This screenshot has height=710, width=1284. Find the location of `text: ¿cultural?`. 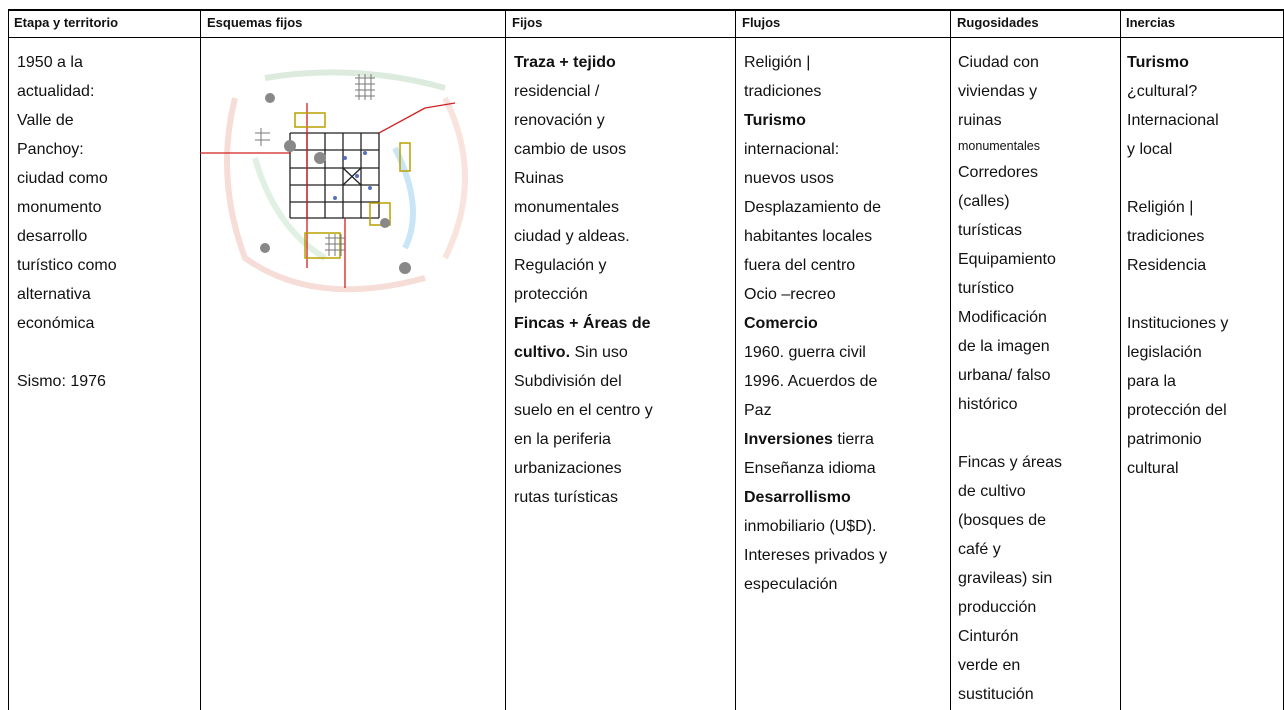

text: ¿cultural? is located at coordinates (1162, 91).